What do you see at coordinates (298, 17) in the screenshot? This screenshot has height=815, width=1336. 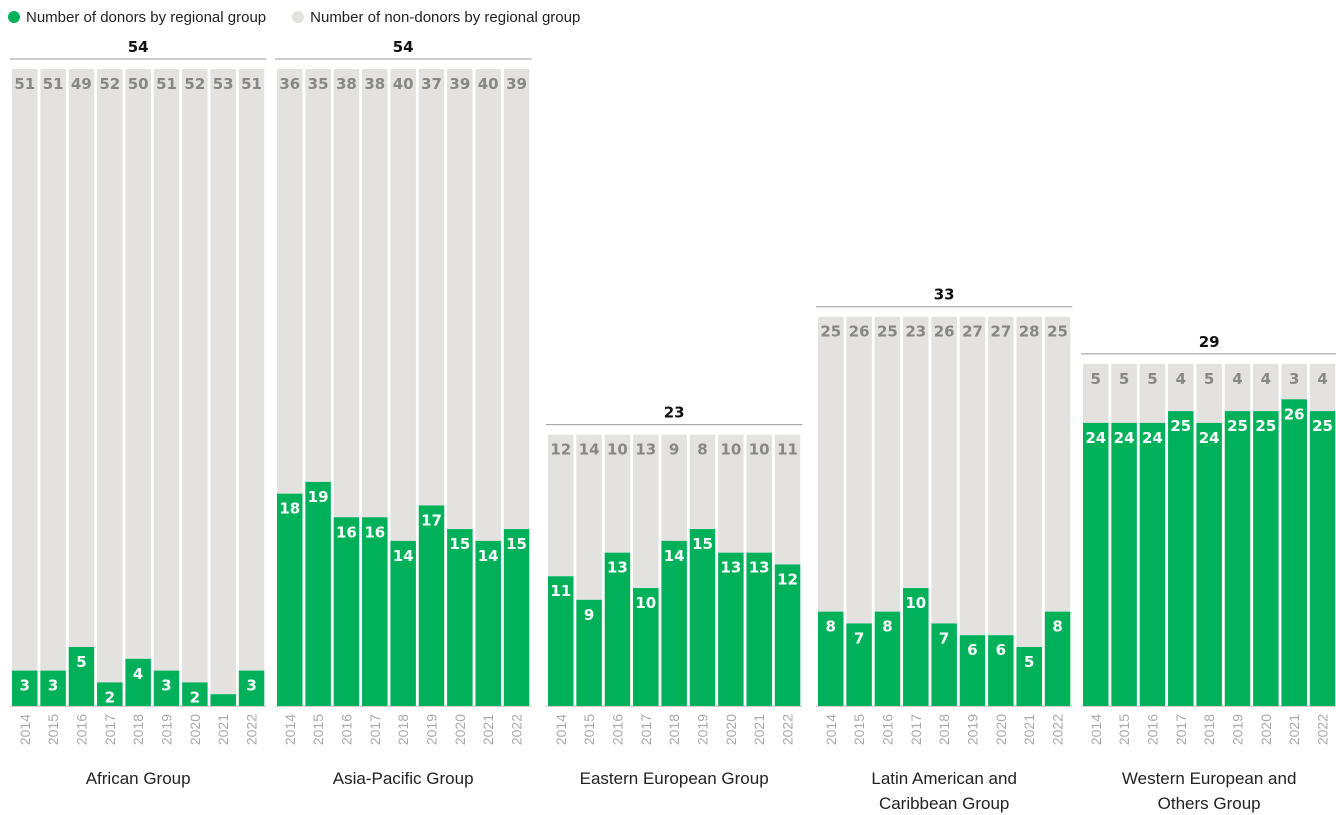 I see `legend-swatch-non-donors` at bounding box center [298, 17].